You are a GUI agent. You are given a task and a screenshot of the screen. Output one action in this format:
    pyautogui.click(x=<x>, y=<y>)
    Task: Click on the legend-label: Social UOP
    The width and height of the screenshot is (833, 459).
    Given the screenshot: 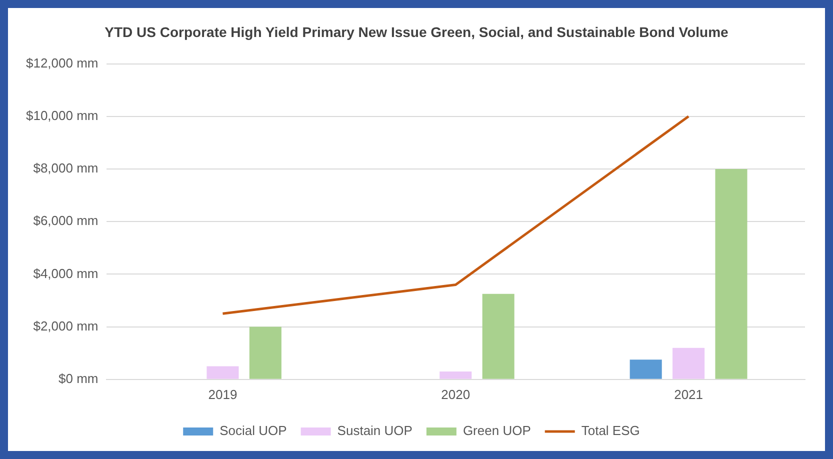 What is the action you would take?
    pyautogui.click(x=253, y=430)
    